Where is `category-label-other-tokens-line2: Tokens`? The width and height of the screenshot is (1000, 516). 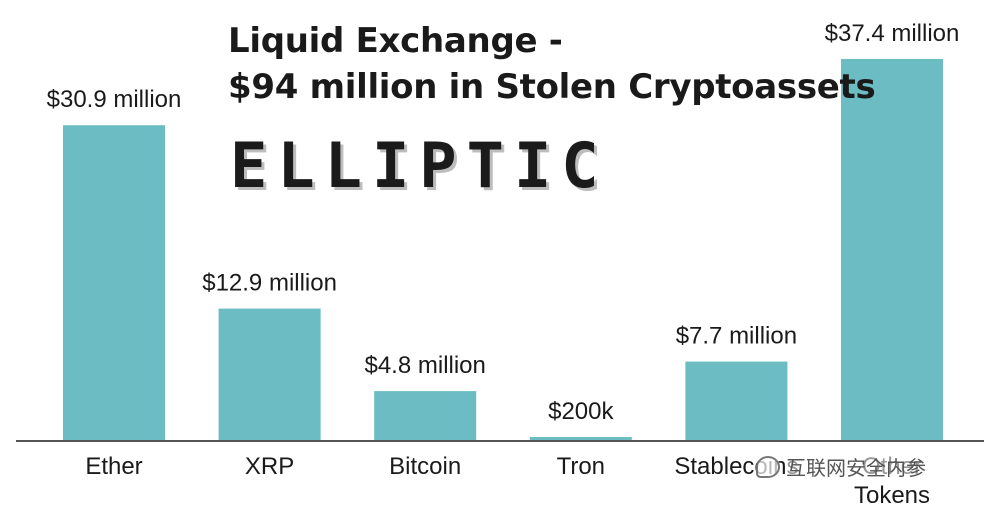
category-label-other-tokens-line2: Tokens is located at coordinates (892, 495).